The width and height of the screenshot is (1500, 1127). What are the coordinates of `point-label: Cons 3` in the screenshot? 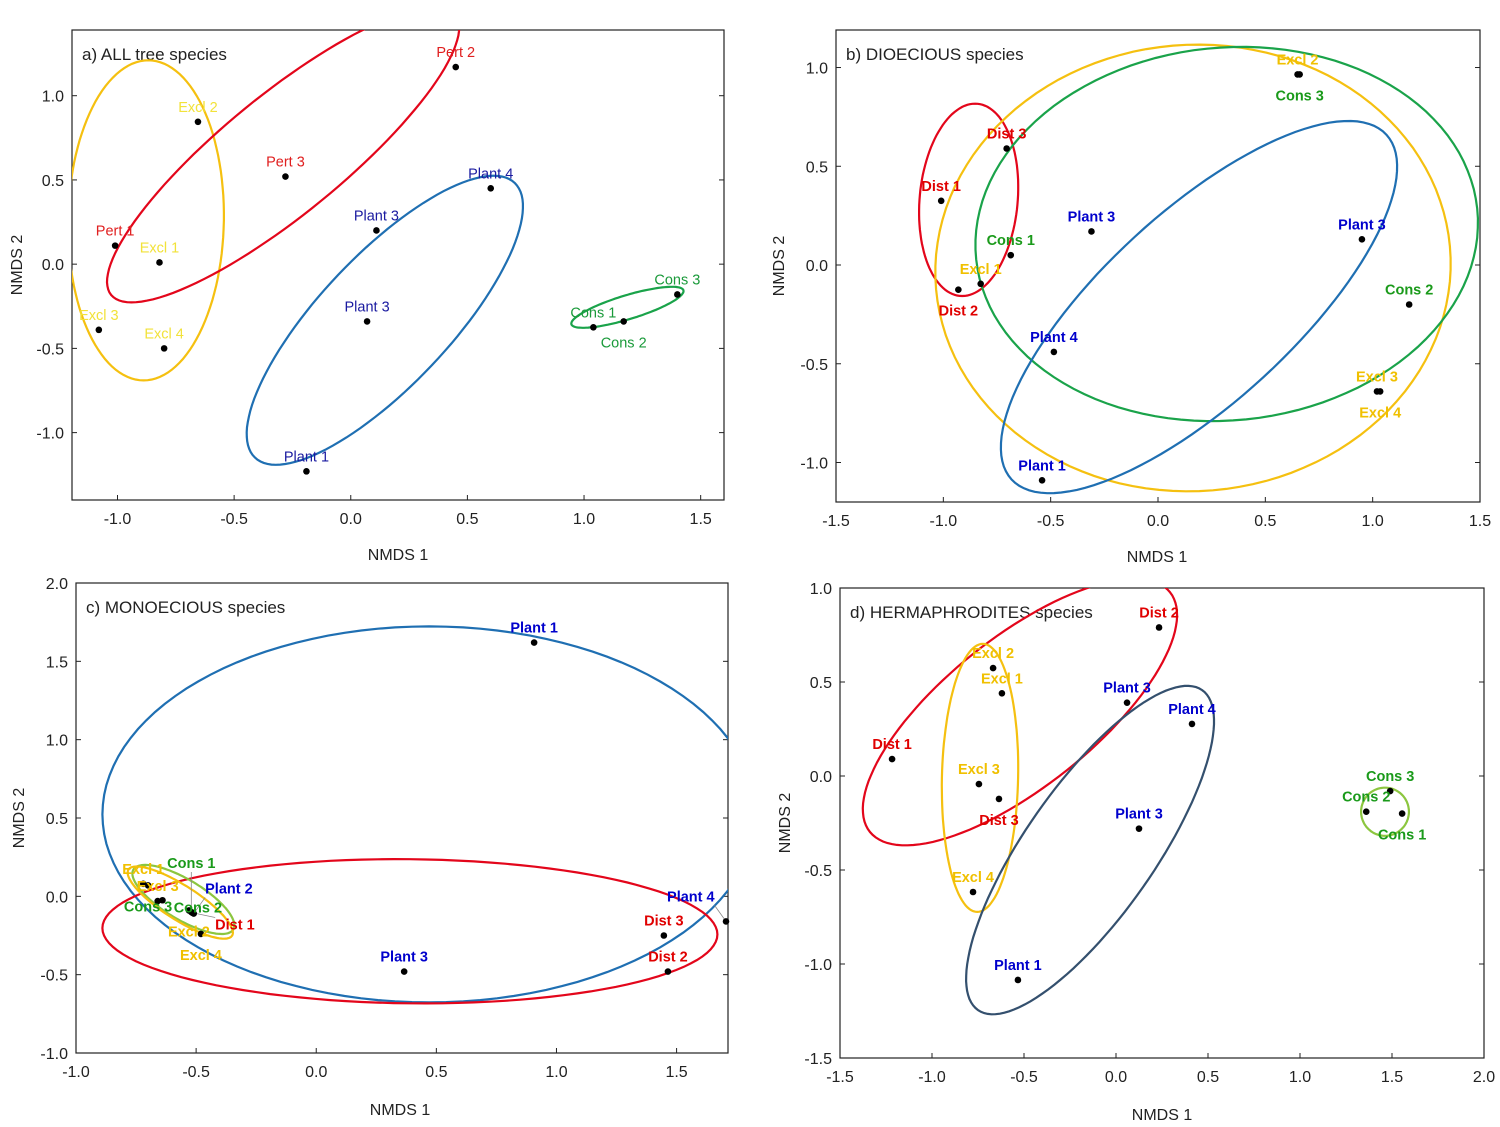 It's located at (677, 280).